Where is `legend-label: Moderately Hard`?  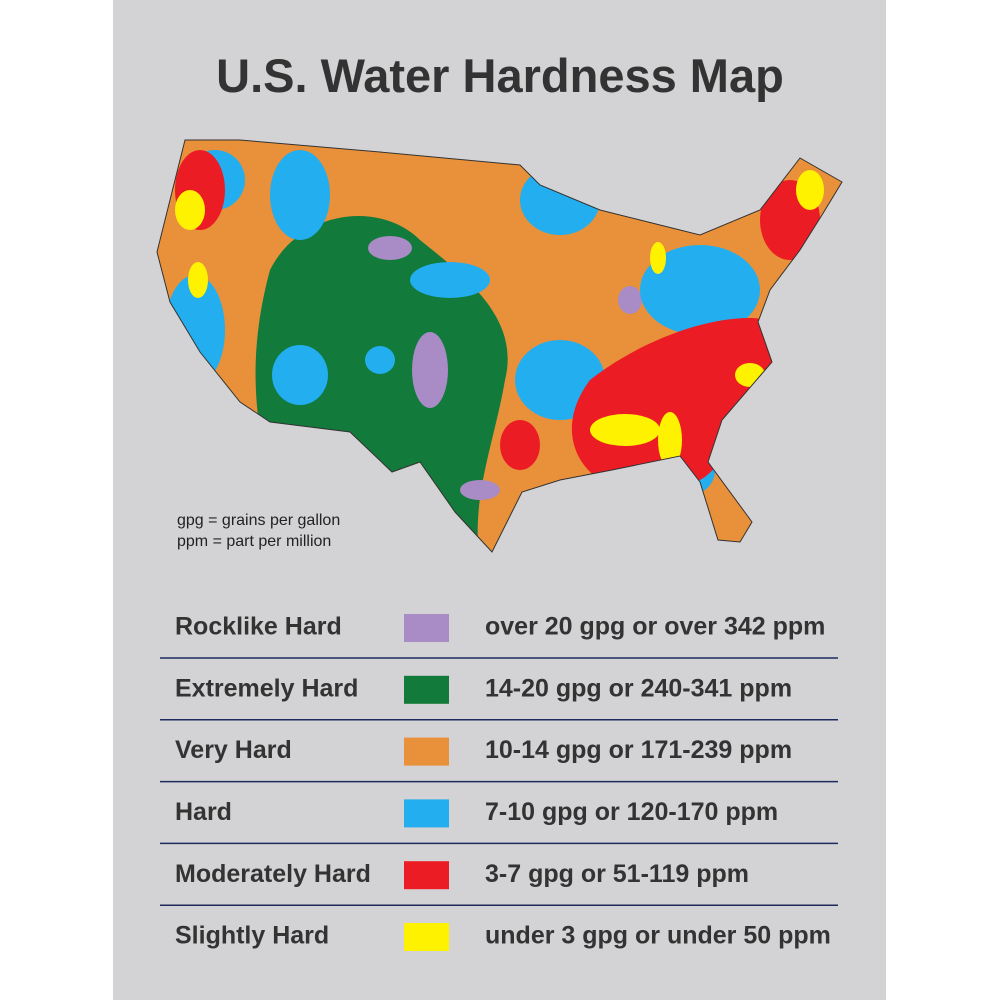 legend-label: Moderately Hard is located at coordinates (273, 874).